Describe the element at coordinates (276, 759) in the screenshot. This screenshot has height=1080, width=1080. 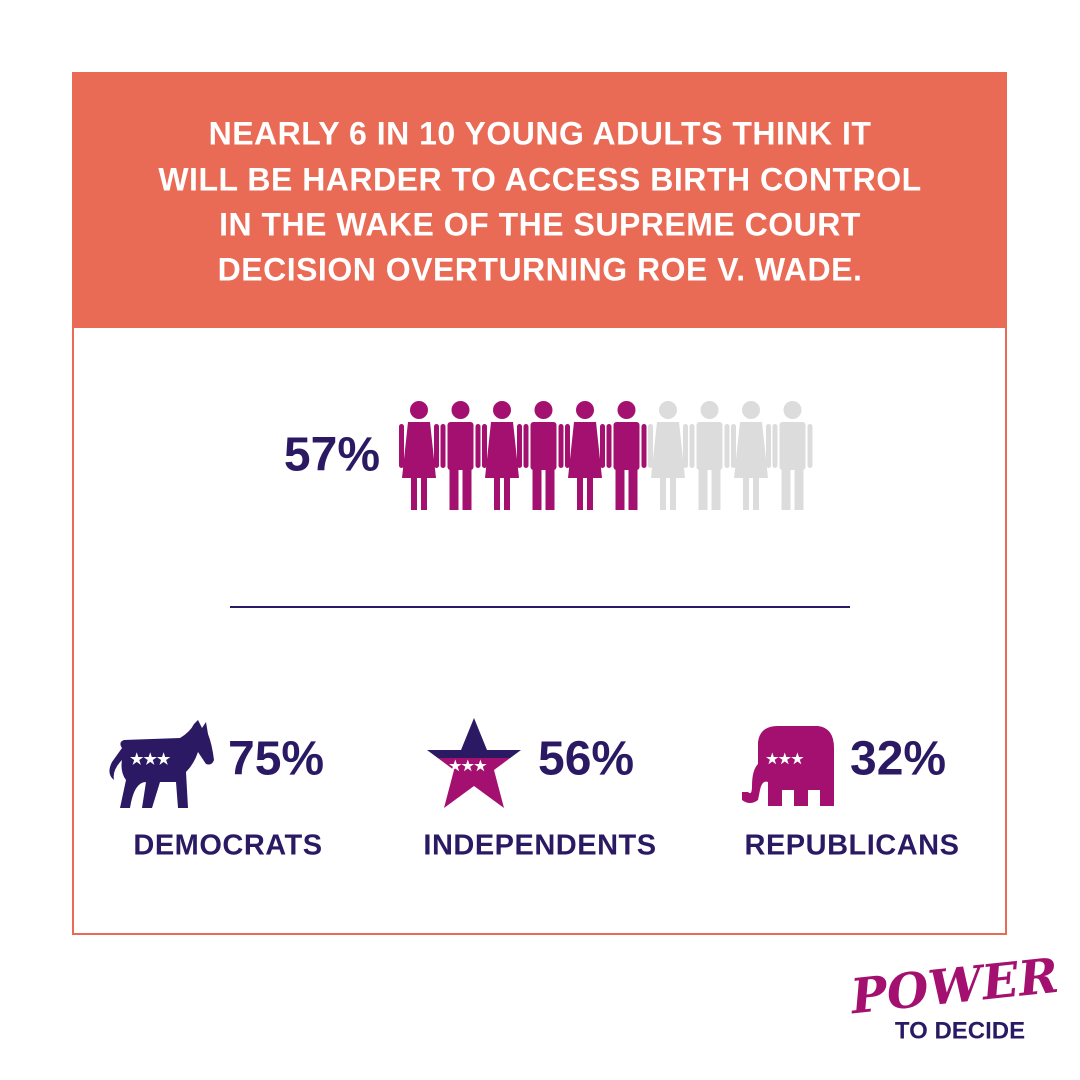
I see `group-stat: 75%` at that location.